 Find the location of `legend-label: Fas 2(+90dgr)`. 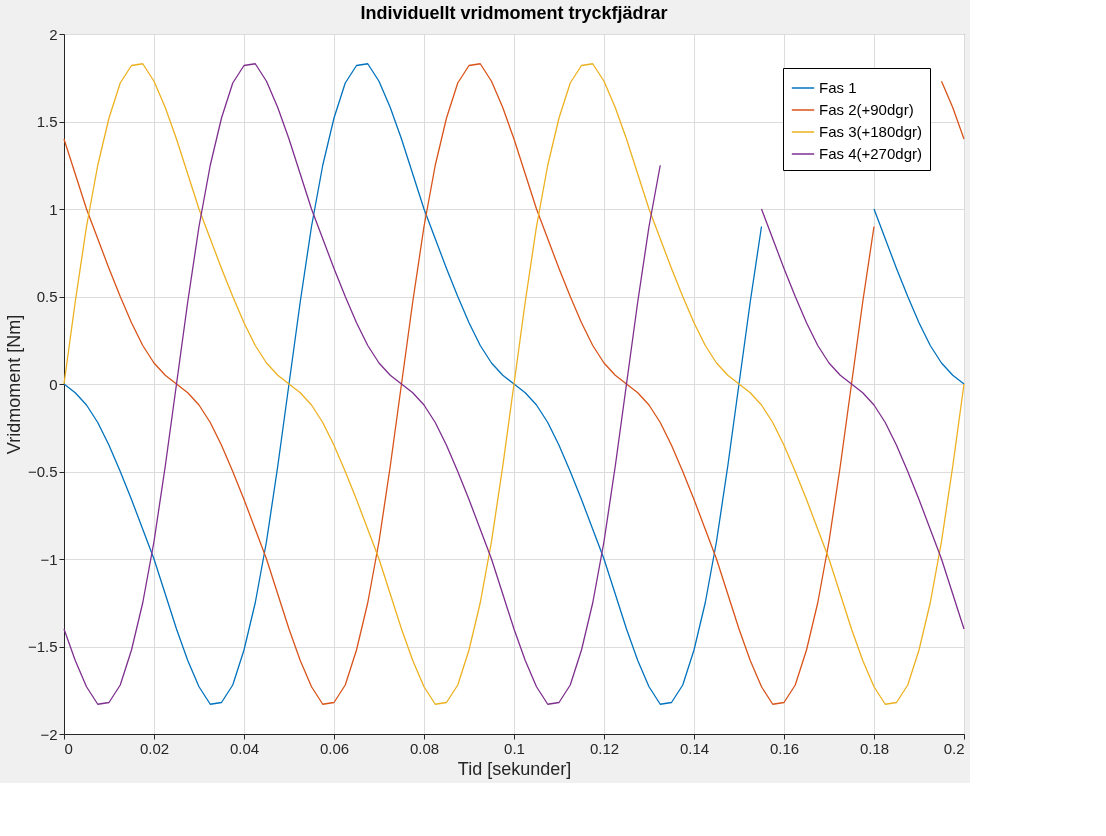

legend-label: Fas 2(+90dgr) is located at coordinates (866, 109).